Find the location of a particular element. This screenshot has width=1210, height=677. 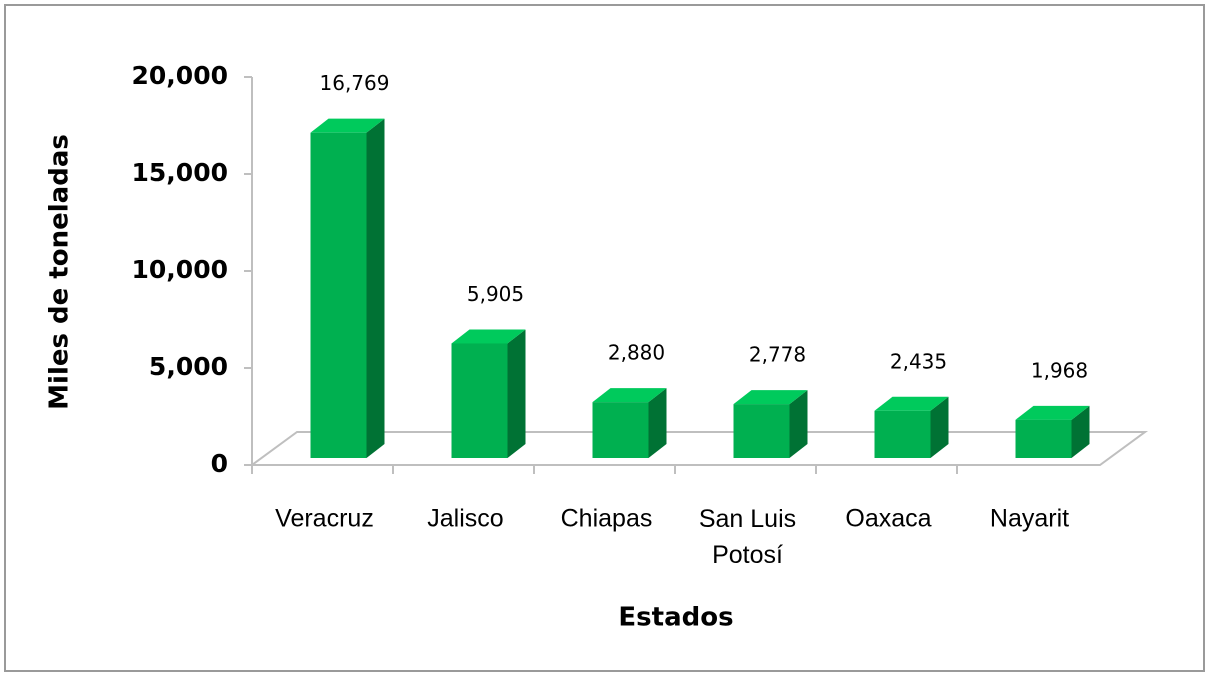

y-tick-label: 10,000 is located at coordinates (180, 269).